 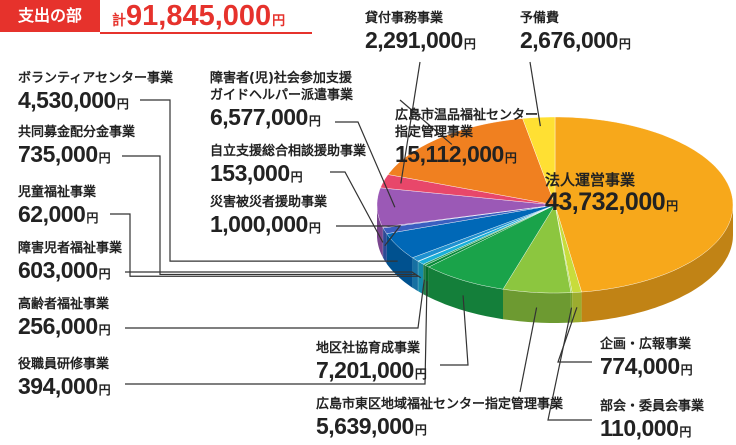 I want to click on value-row: 4,530,000円, so click(x=95, y=102).